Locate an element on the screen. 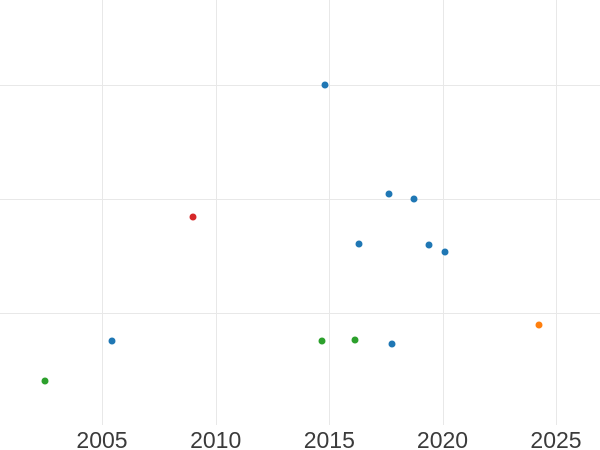 The height and width of the screenshot is (450, 600). gridline-vertical-2025 is located at coordinates (556, 212).